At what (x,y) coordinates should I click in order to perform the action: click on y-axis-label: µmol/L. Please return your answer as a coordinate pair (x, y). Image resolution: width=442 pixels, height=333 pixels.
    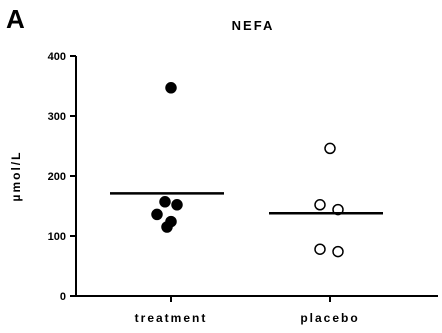
    Looking at the image, I should click on (16, 176).